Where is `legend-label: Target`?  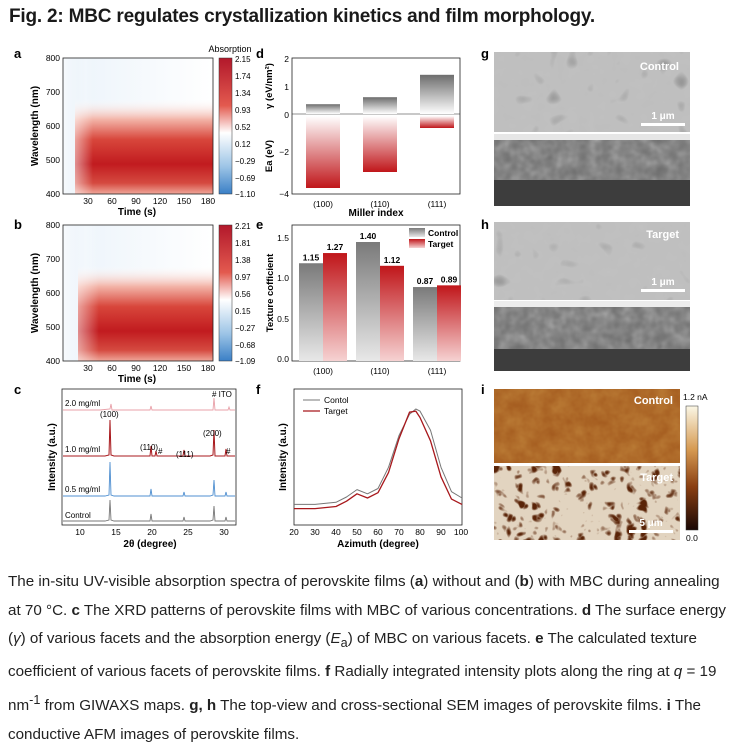
legend-label: Target is located at coordinates (336, 411).